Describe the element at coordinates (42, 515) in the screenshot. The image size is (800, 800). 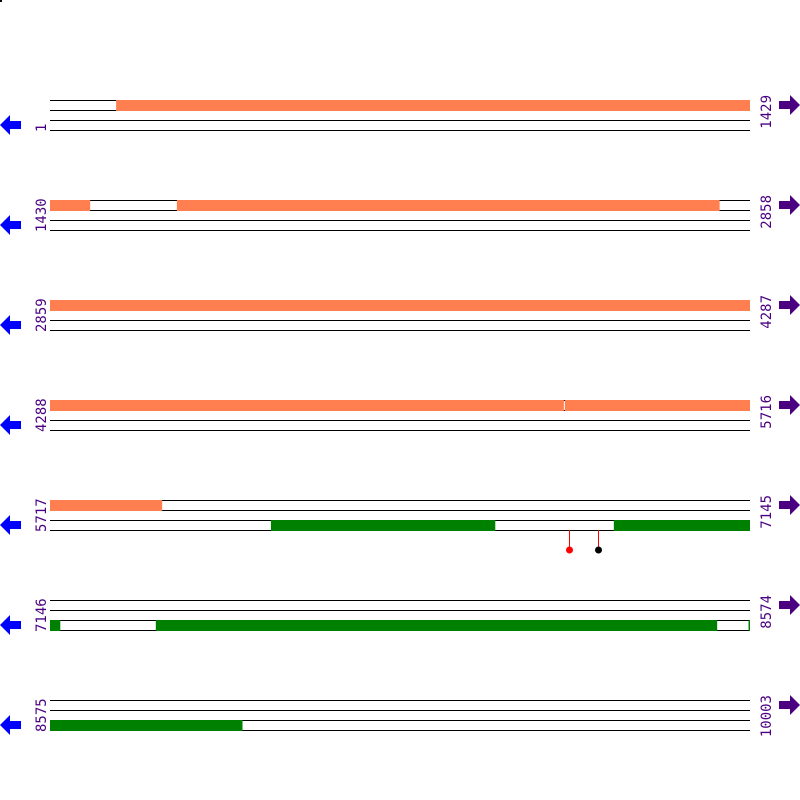
I see `row-start-label: 5717` at that location.